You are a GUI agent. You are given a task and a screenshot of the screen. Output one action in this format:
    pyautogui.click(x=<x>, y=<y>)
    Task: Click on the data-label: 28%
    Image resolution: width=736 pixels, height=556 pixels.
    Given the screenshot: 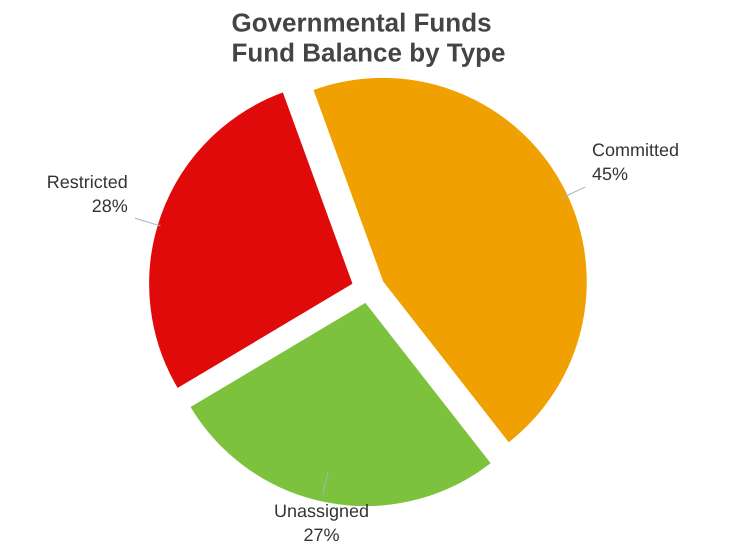 What is the action you would take?
    pyautogui.click(x=110, y=206)
    